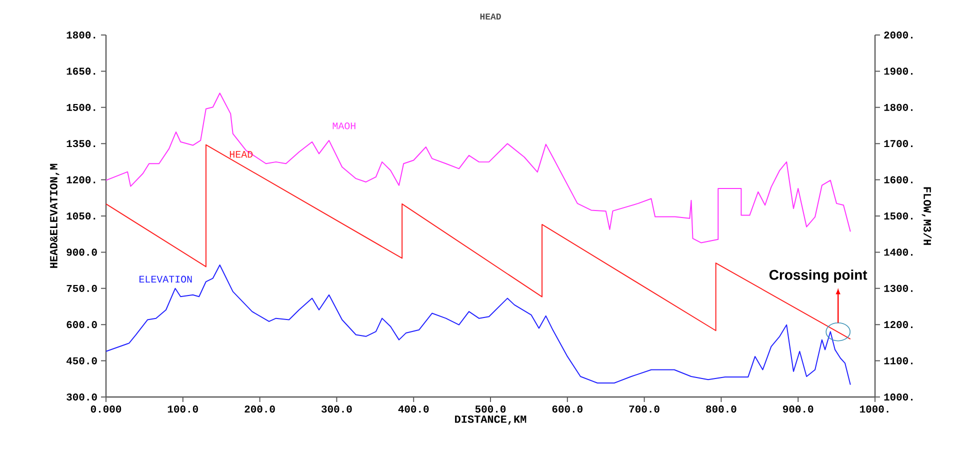 The width and height of the screenshot is (971, 453). Describe the element at coordinates (898, 180) in the screenshot. I see `y2-tick-label: 1600.` at that location.